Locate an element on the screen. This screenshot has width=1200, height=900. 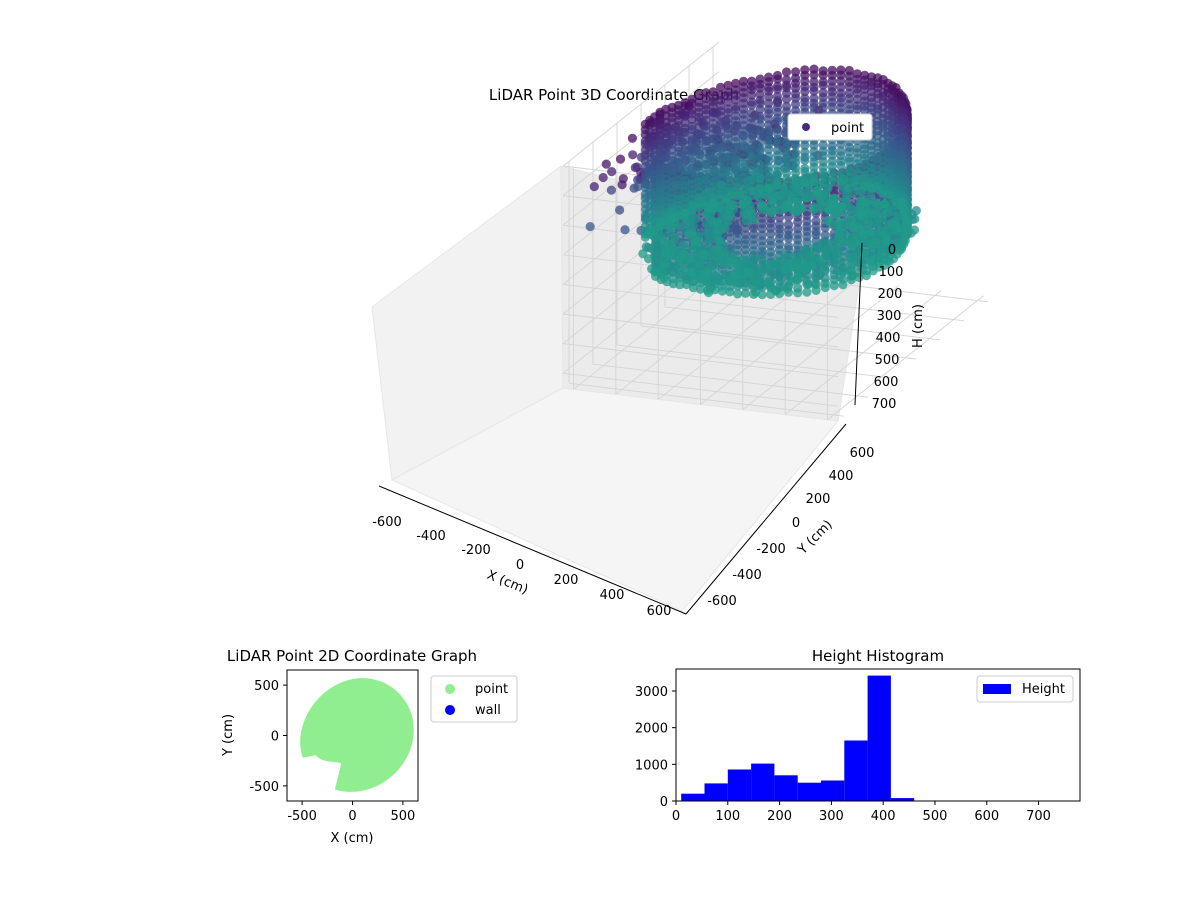
3d-legend-marker is located at coordinates (806, 127).